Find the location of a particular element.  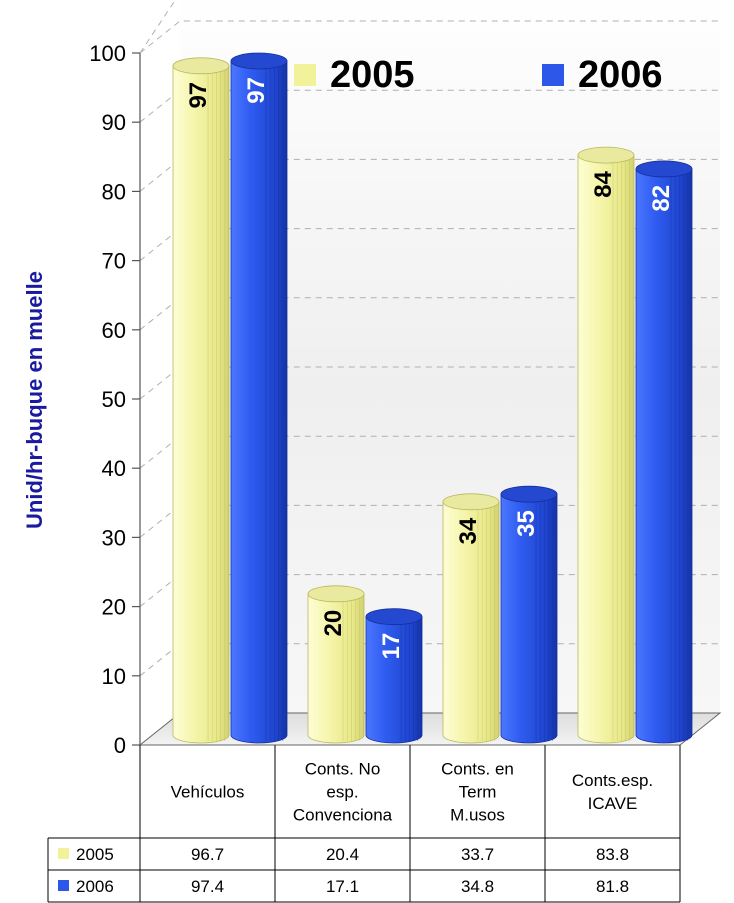

legend-item-2006: 2006 is located at coordinates (602, 75).